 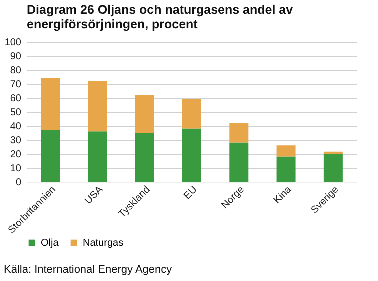 I want to click on y-tick-label: 60, so click(x=16, y=99).